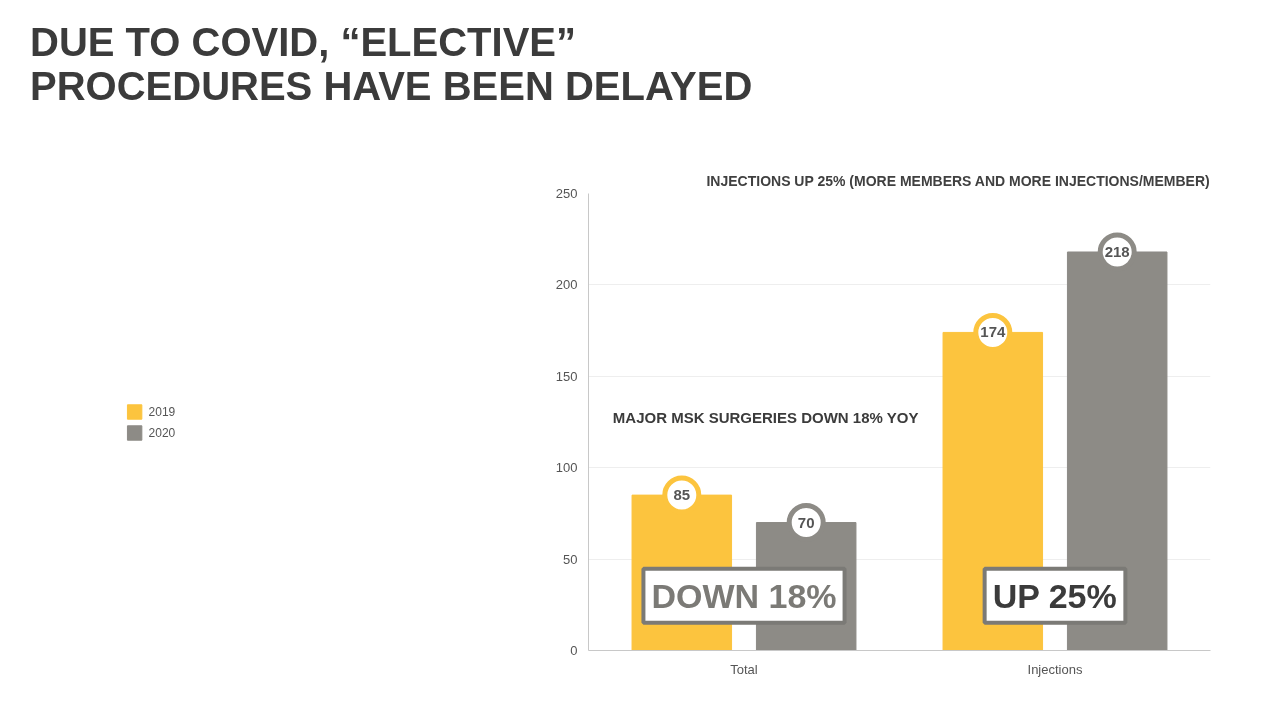 The height and width of the screenshot is (719, 1286). I want to click on x-tick-label: Total, so click(744, 669).